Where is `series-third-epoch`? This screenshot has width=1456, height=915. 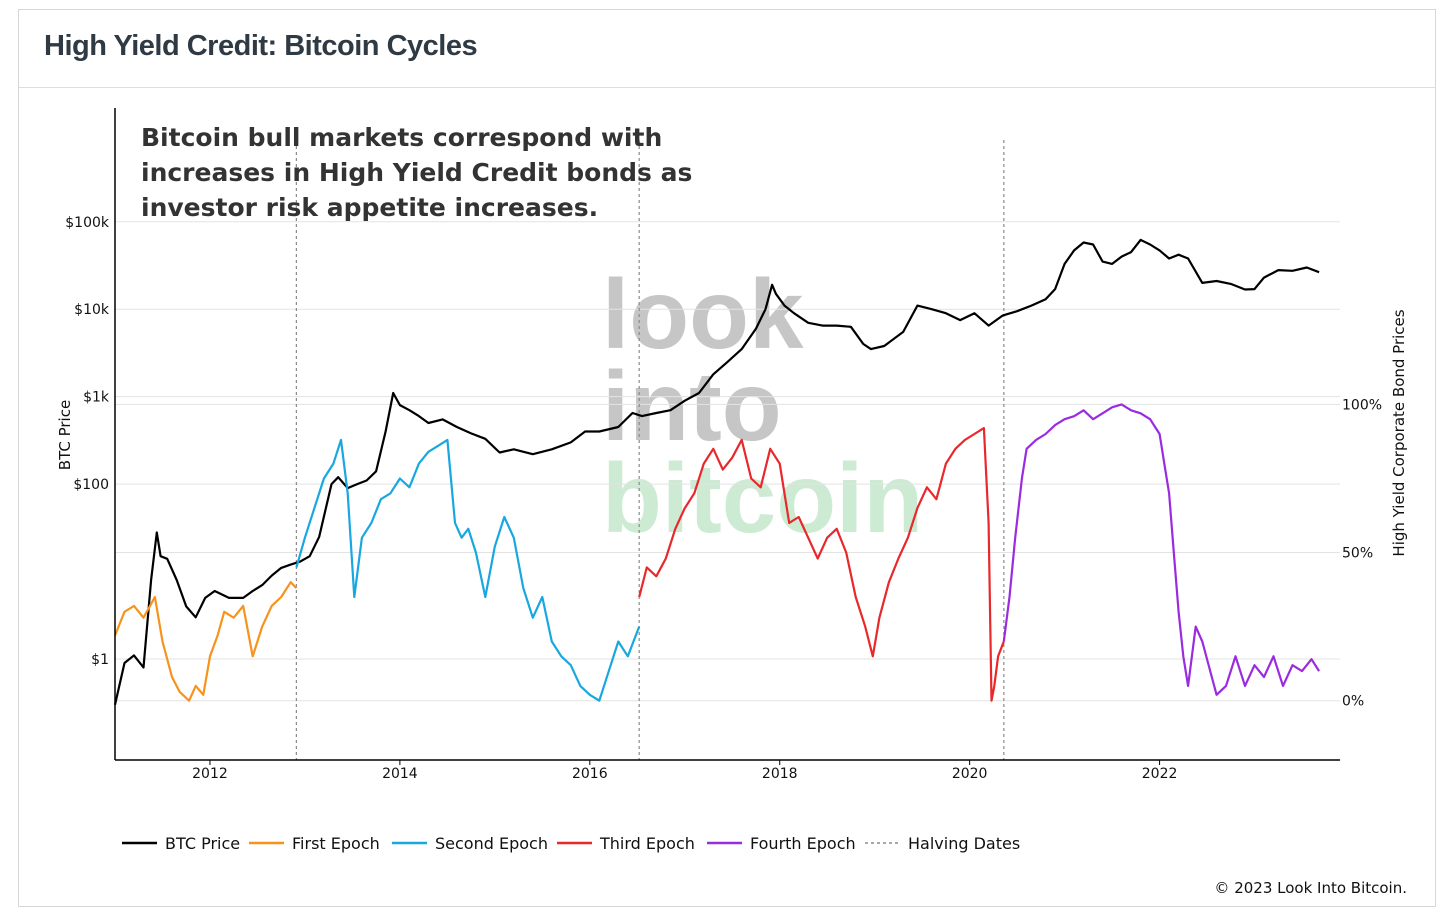 series-third-epoch is located at coordinates (821, 564).